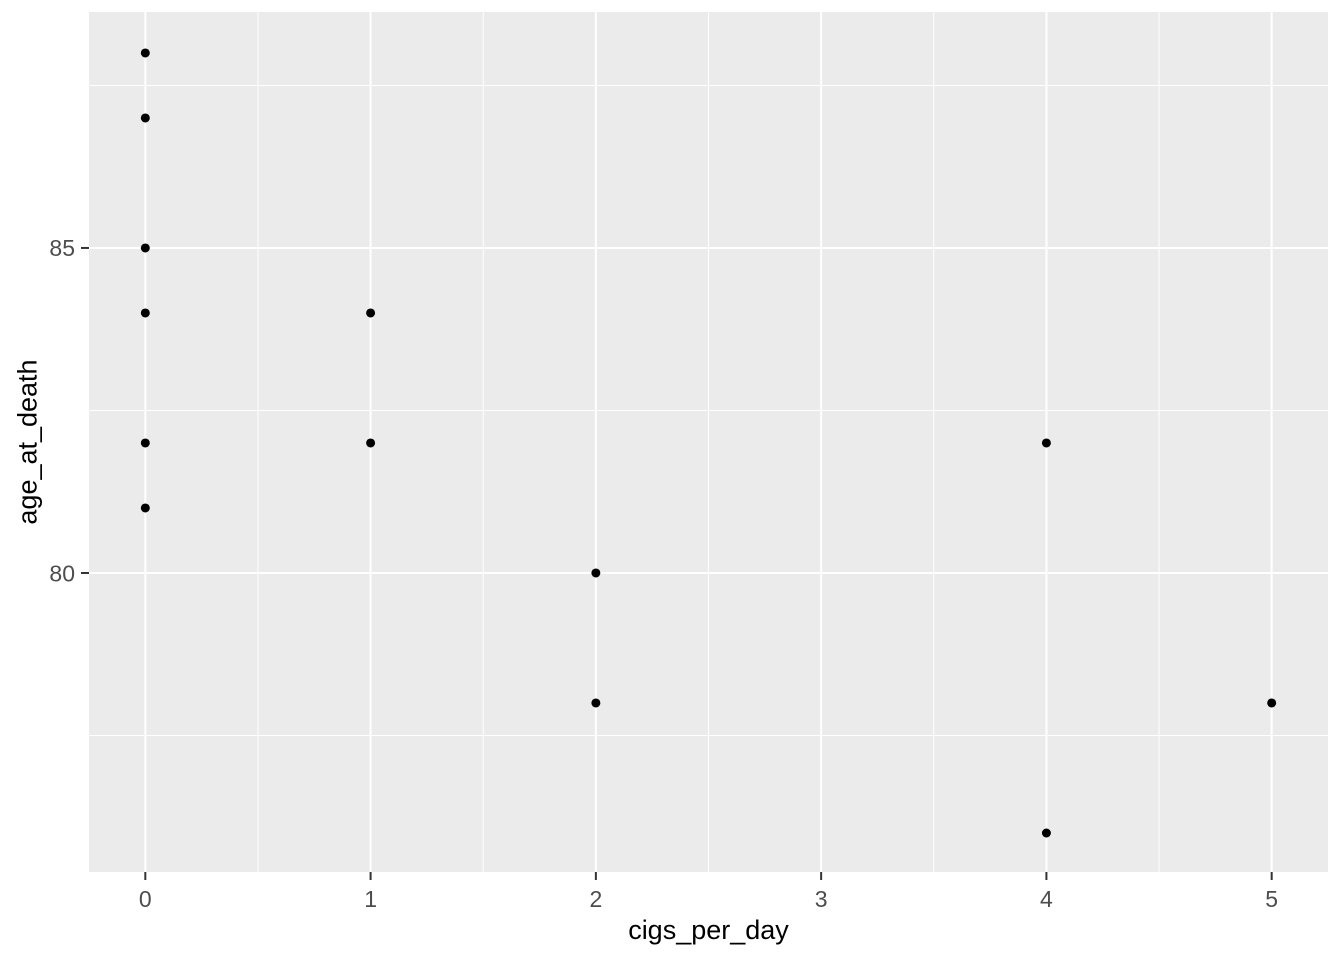 The height and width of the screenshot is (960, 1344). I want to click on x-tick-label: 3, so click(821, 899).